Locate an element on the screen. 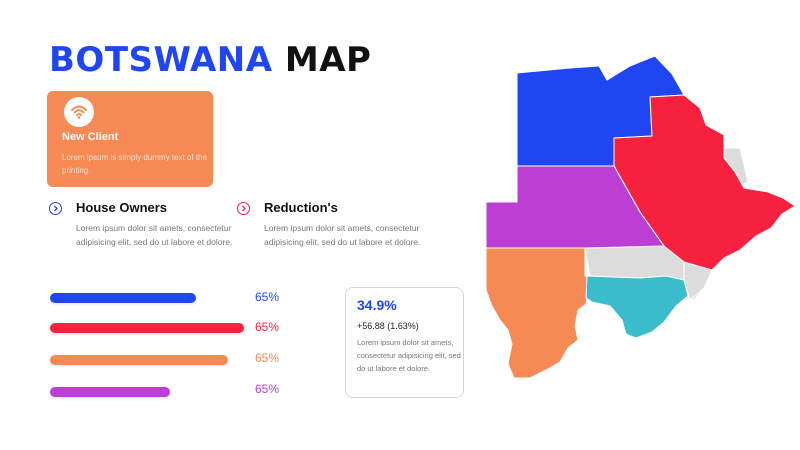 The height and width of the screenshot is (450, 800). title-map-word: MAP is located at coordinates (328, 60).